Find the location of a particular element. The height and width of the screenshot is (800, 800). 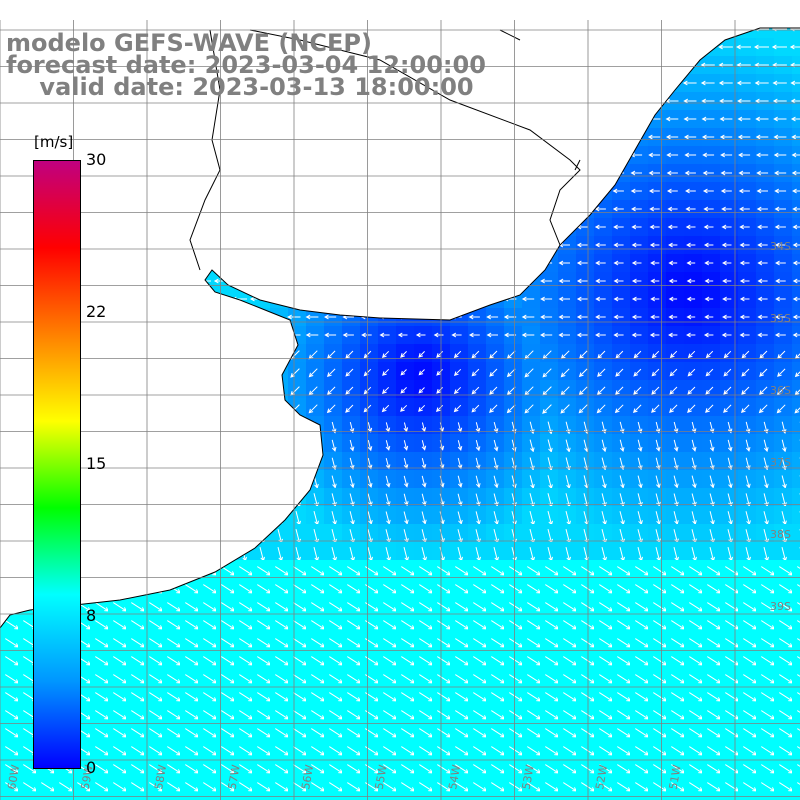

lat-label: 39S is located at coordinates (780, 606).